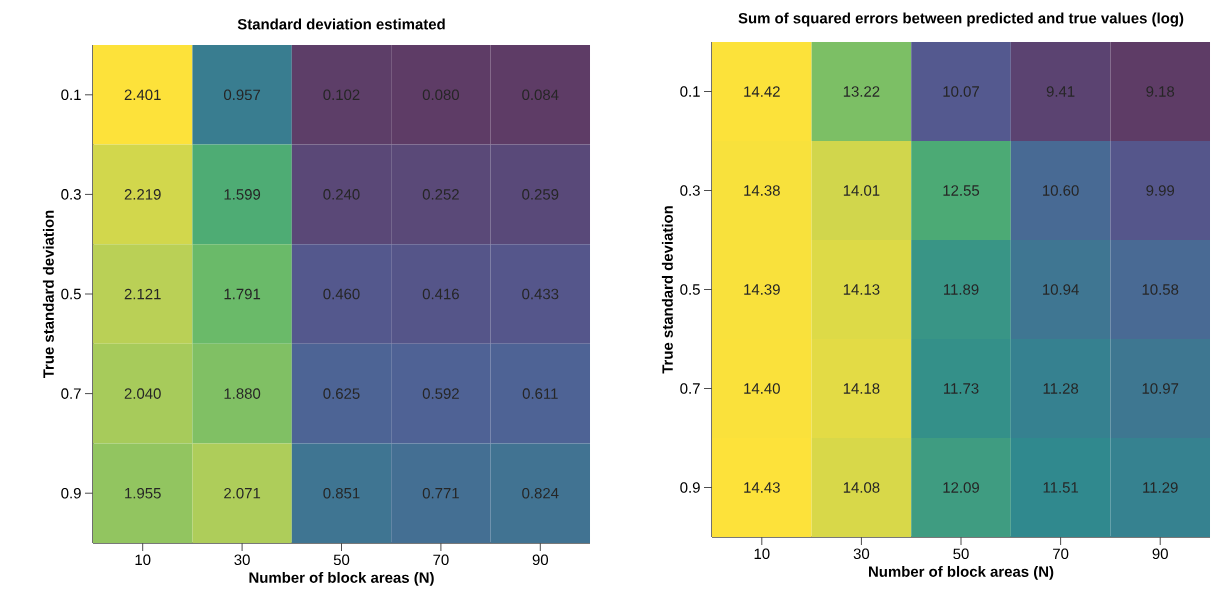 Image resolution: width=1230 pixels, height=611 pixels. What do you see at coordinates (1160, 289) in the screenshot?
I see `data-label: 10.58` at bounding box center [1160, 289].